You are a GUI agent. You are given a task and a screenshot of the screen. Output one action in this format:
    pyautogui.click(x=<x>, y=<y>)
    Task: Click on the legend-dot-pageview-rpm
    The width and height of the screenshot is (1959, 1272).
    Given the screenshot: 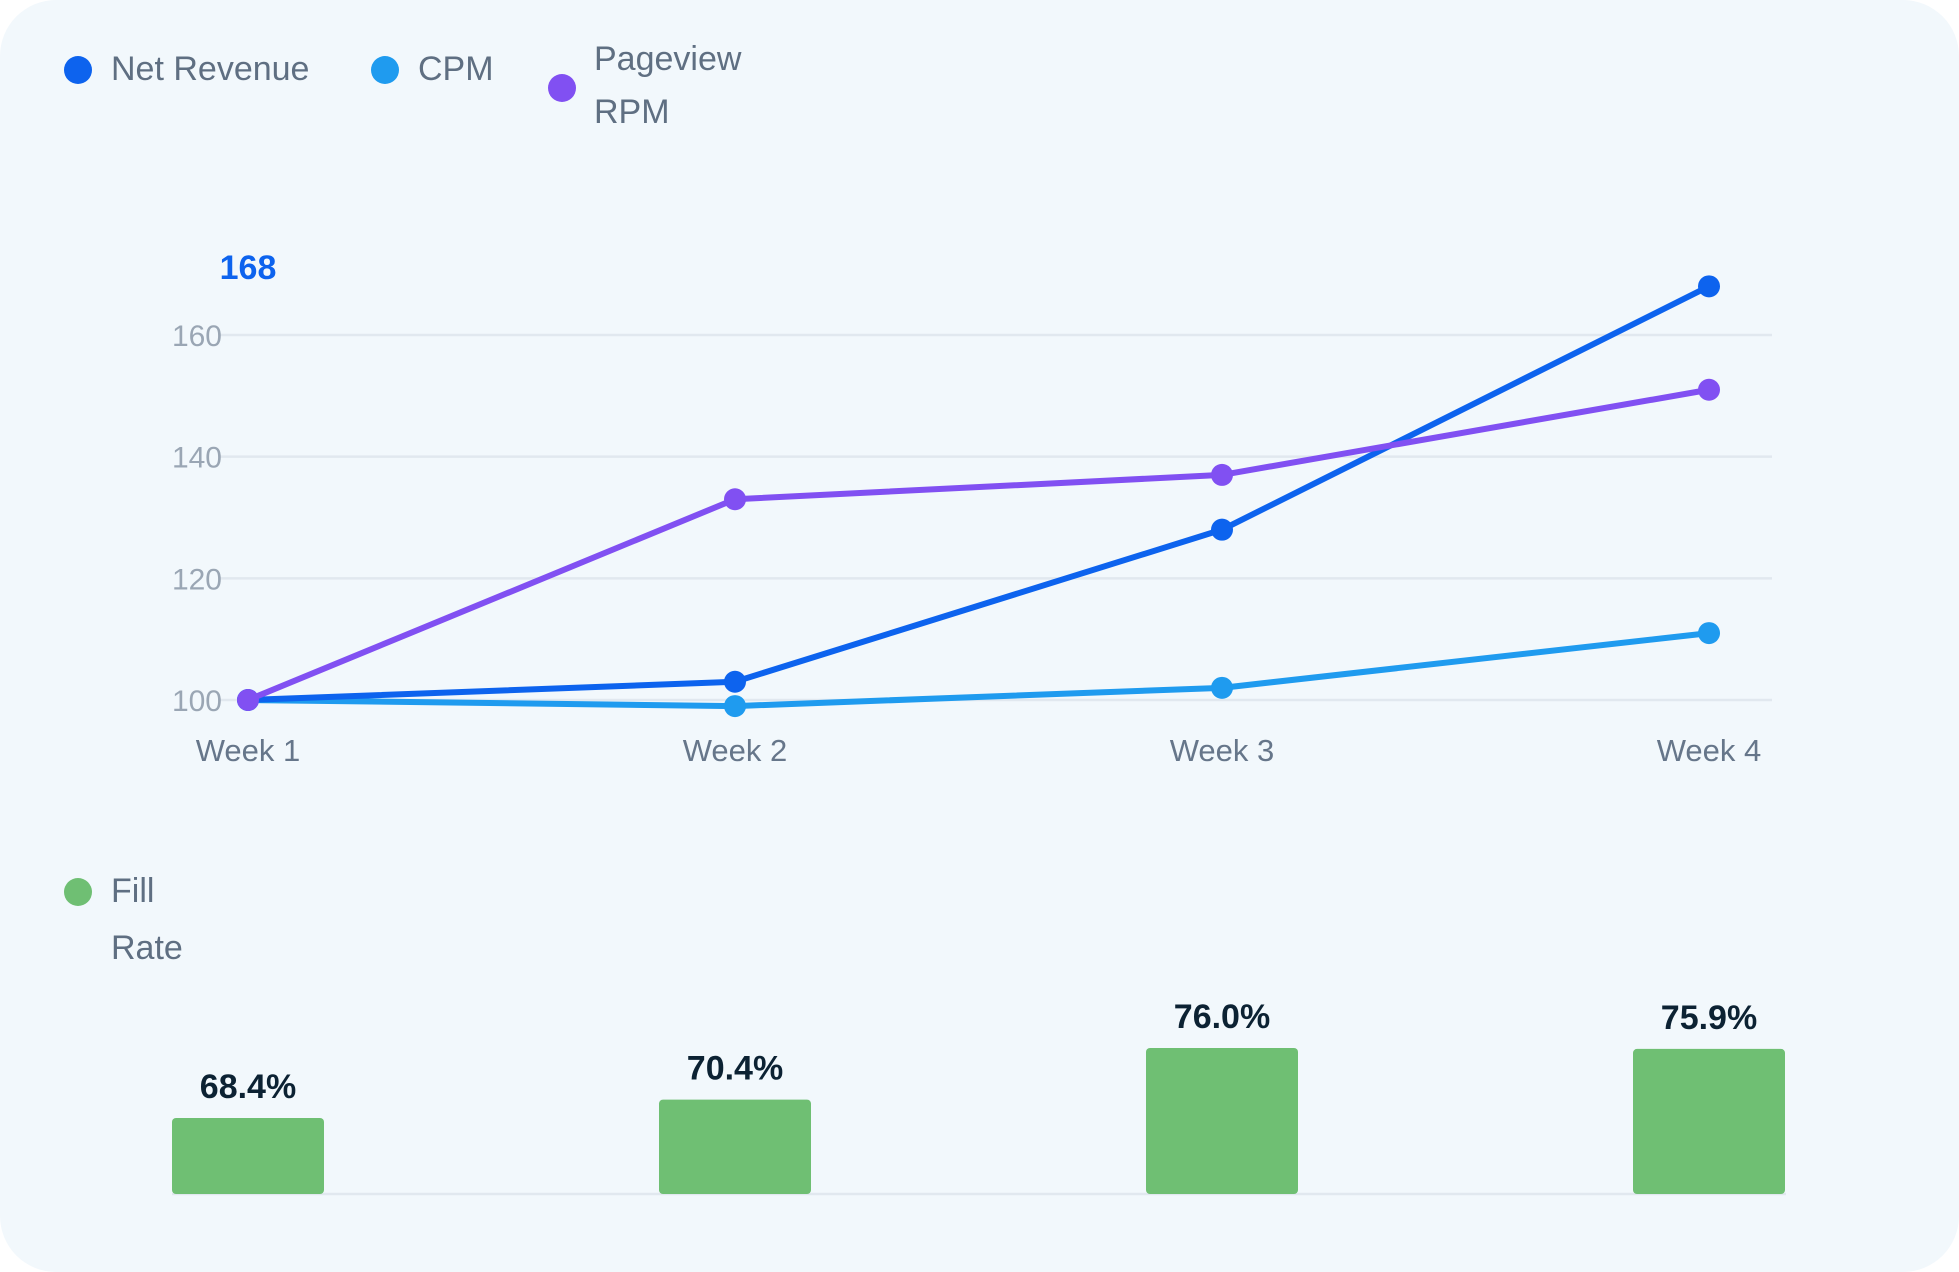 What is the action you would take?
    pyautogui.click(x=562, y=88)
    